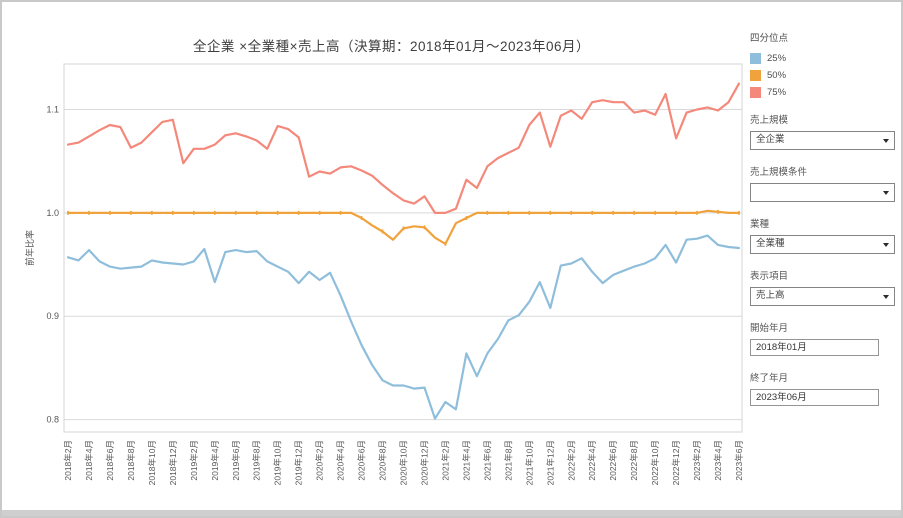 The height and width of the screenshot is (518, 903). I want to click on x-tick-label: 2018年12月, so click(173, 462).